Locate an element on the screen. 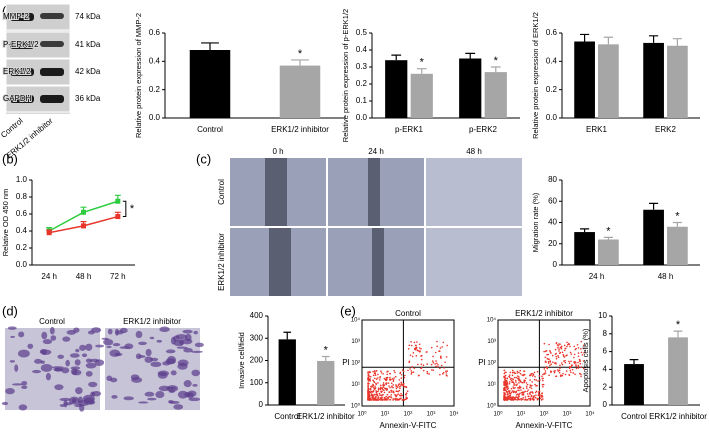 This screenshot has height=441, width=709. band is located at coordinates (52, 72).